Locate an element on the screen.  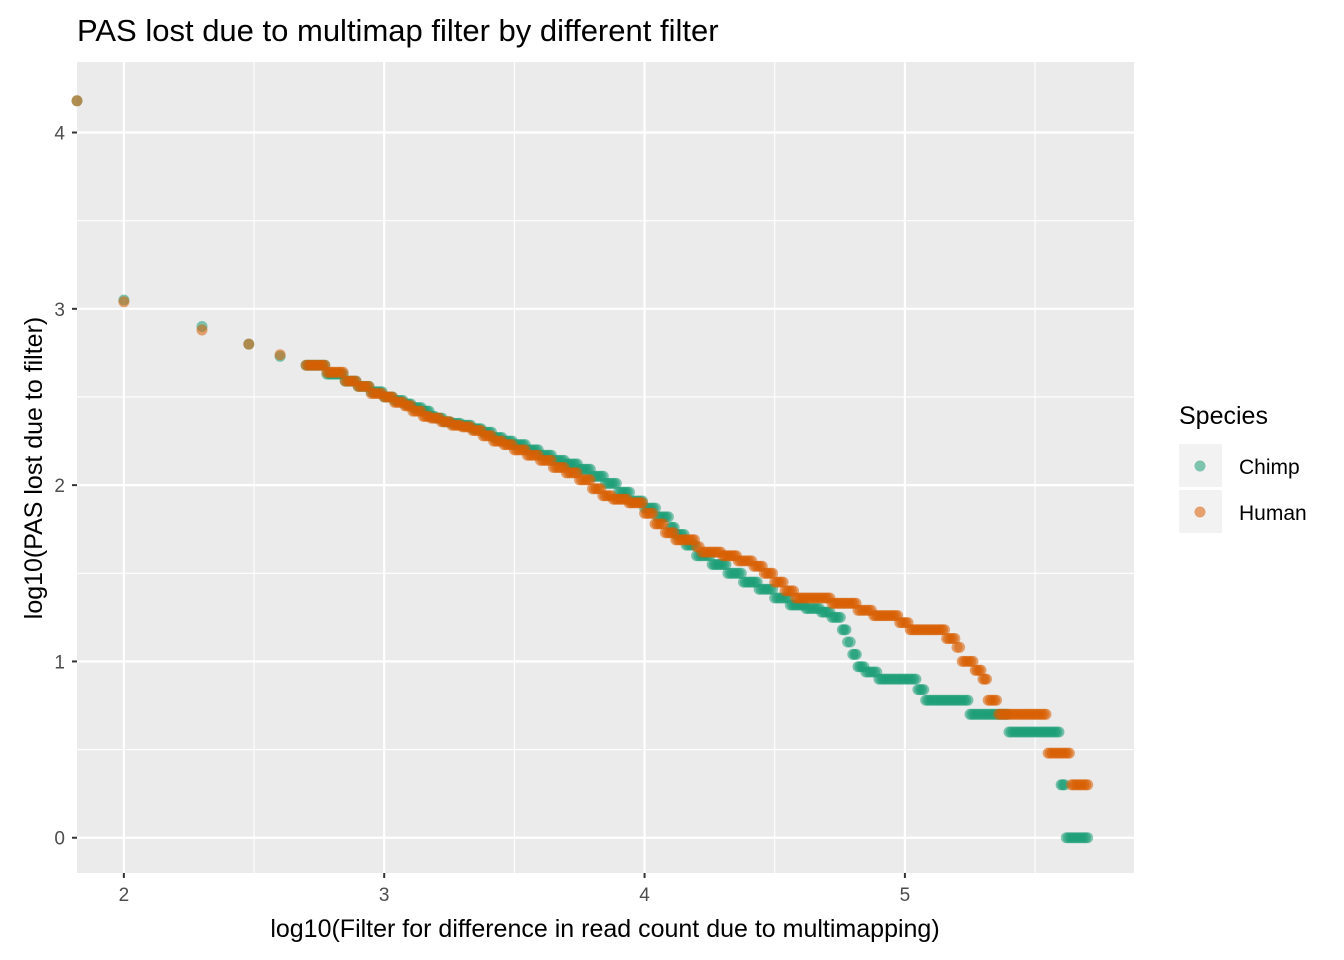
x-tick-label: 3 is located at coordinates (384, 895).